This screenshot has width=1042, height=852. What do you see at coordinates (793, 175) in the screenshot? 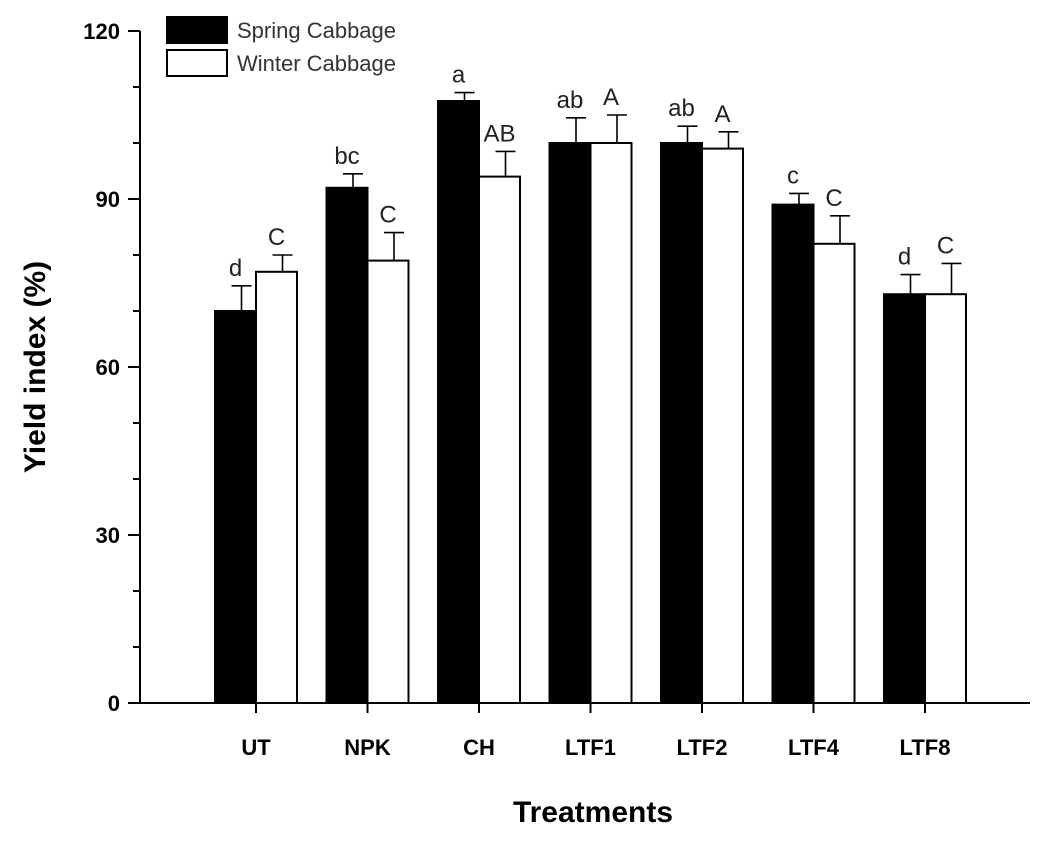
I see `significance-label: c` at bounding box center [793, 175].